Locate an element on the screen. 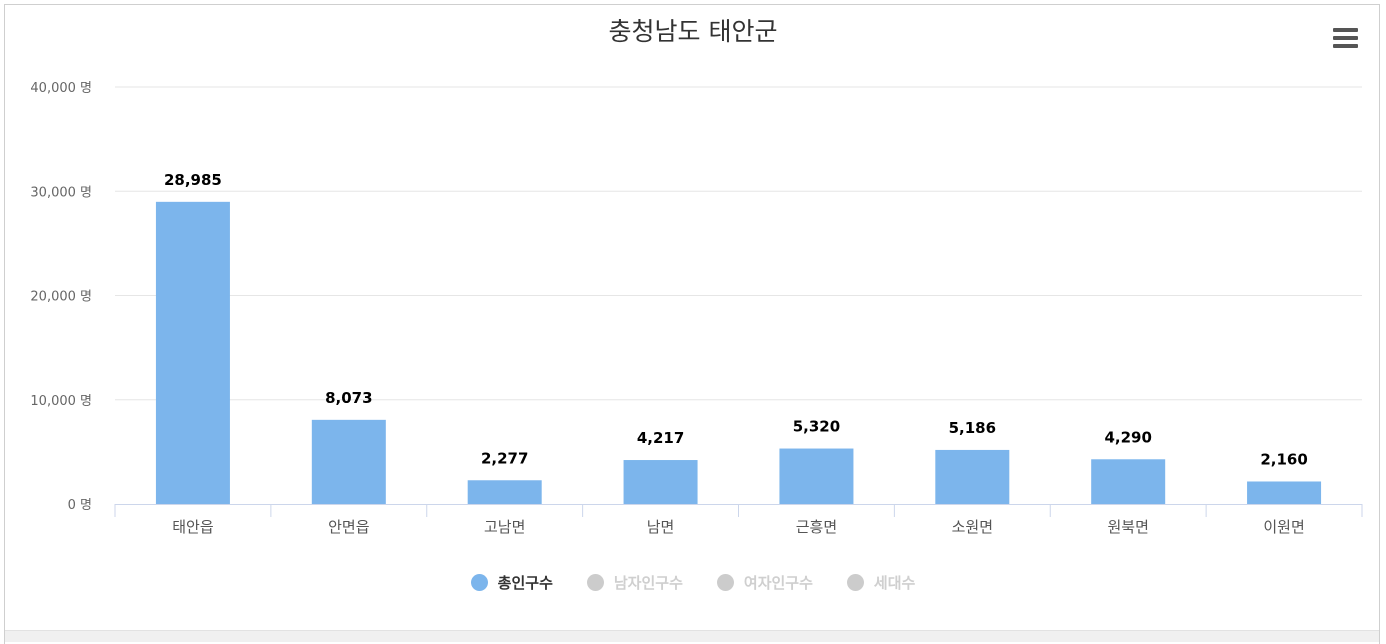 Image resolution: width=1386 pixels, height=644 pixels. chart-title: 충청남도 태안군 is located at coordinates (693, 31).